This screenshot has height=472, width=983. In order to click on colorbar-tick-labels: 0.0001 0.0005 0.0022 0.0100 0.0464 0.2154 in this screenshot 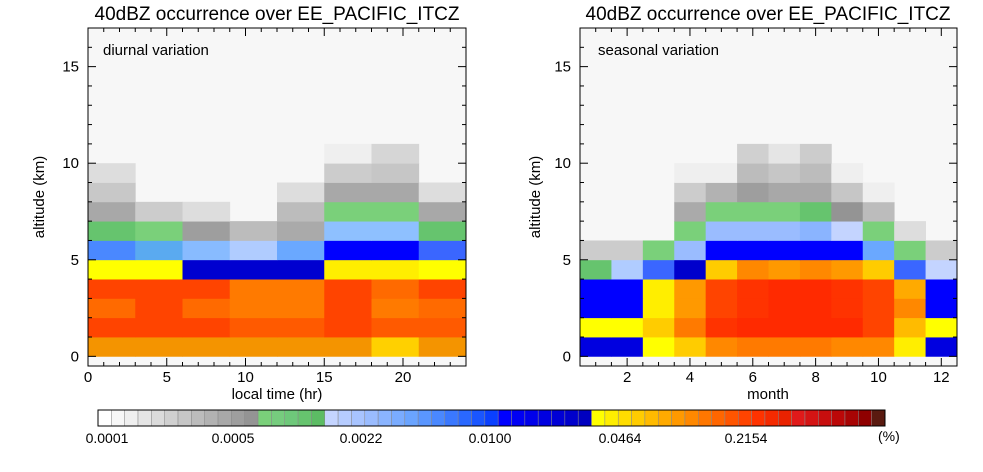, I will do `click(427, 438)`.